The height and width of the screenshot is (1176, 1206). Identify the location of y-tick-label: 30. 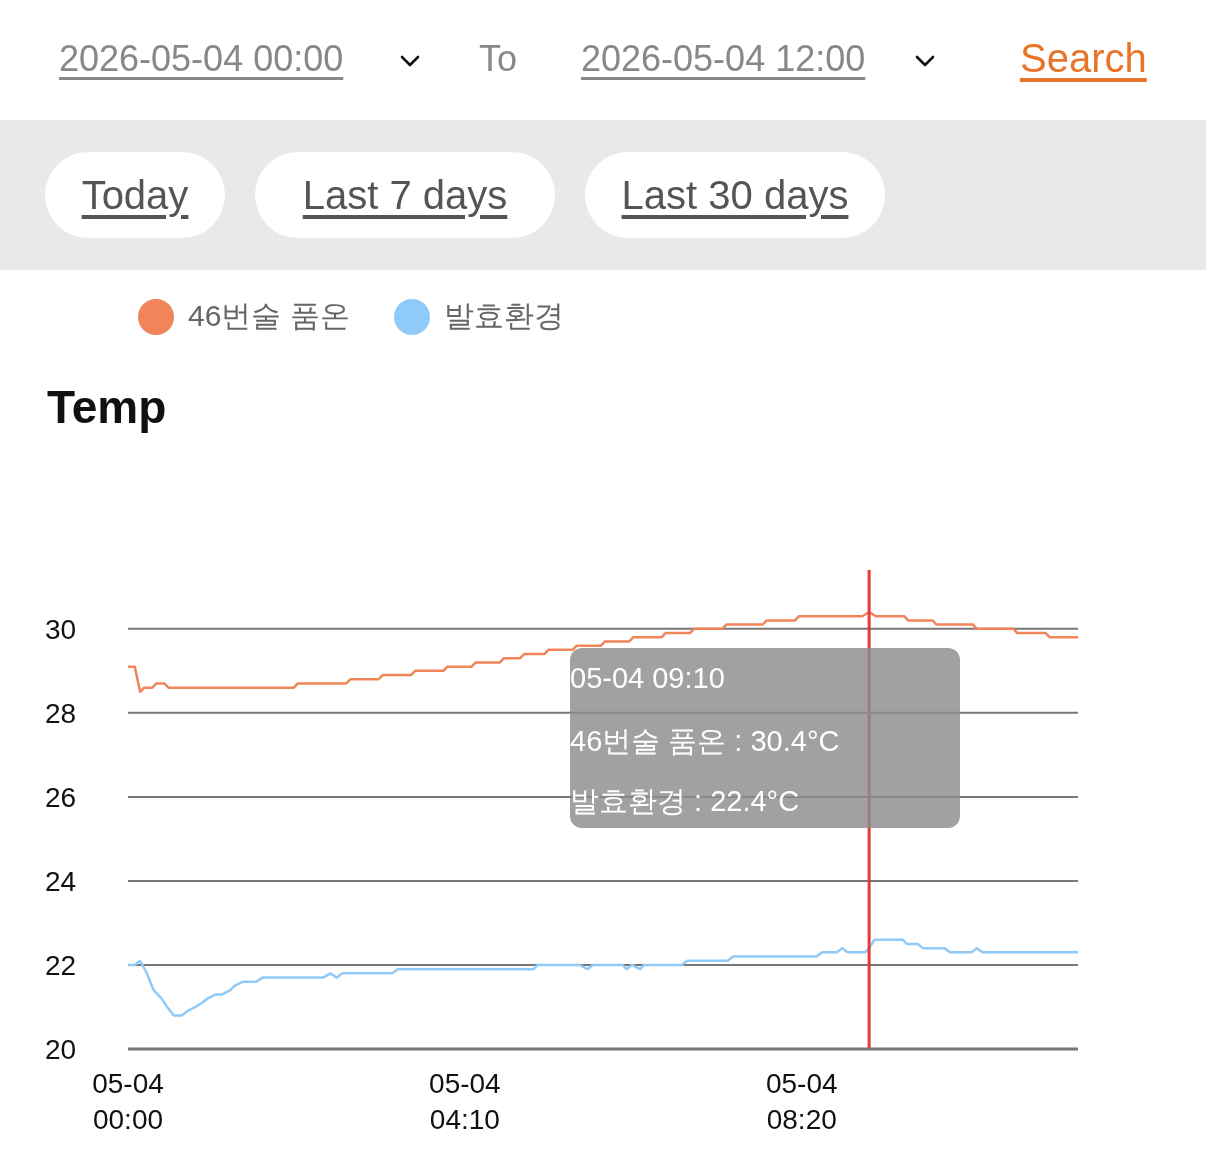
(61, 629).